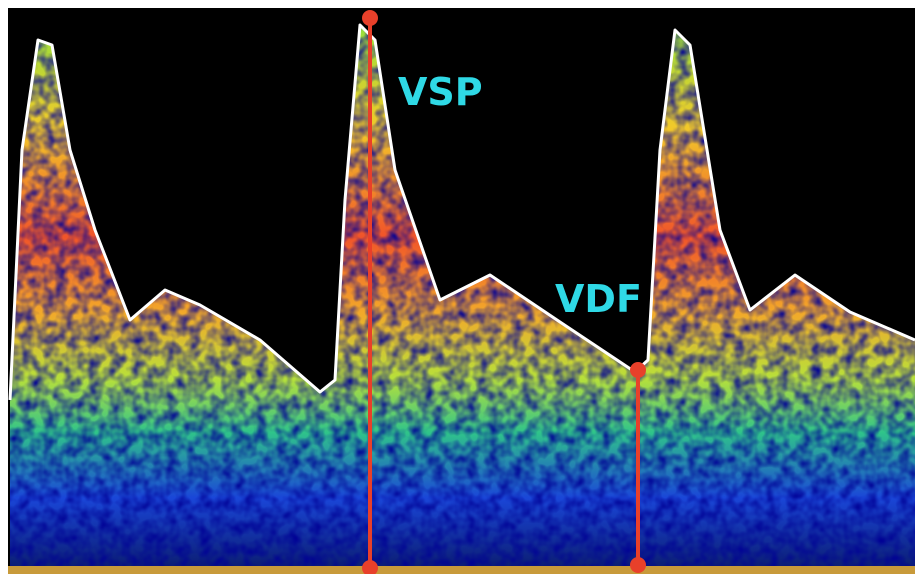 Image resolution: width=915 pixels, height=574 pixels. Describe the element at coordinates (461, 570) in the screenshot. I see `baseline-strip` at that location.